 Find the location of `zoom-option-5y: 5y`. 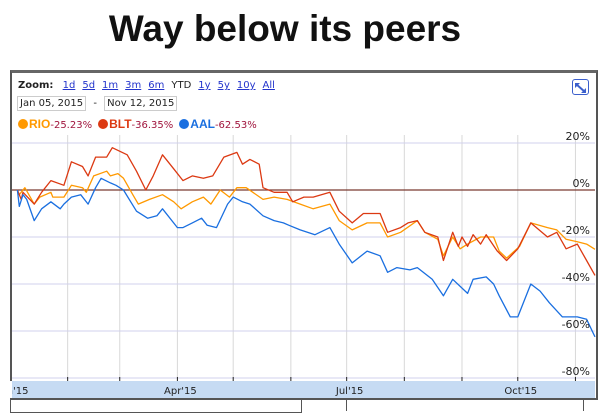

zoom-option-5y: 5y is located at coordinates (223, 85).